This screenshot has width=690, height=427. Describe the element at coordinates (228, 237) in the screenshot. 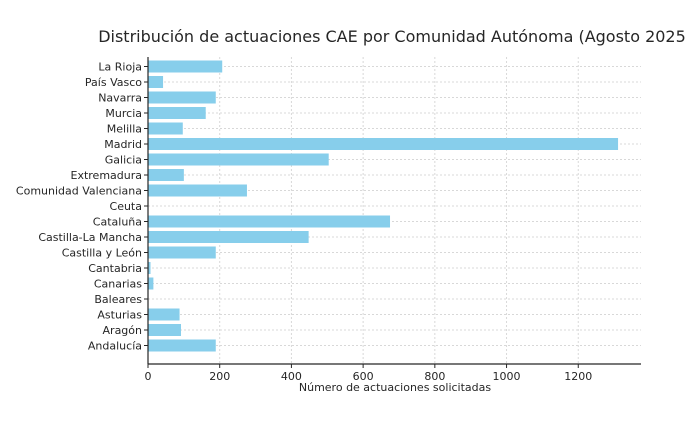

I see `bar-castilla-la-mancha` at that location.